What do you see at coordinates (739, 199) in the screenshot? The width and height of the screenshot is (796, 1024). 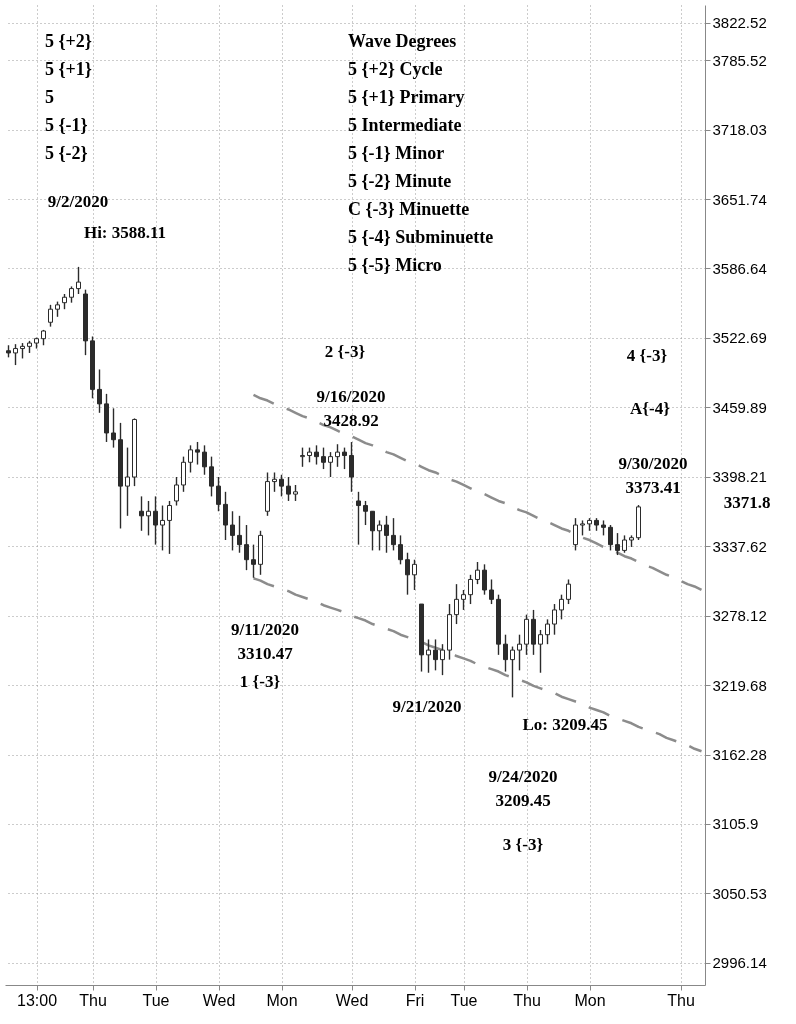 I see `y-tick-label: 3651.74` at bounding box center [739, 199].